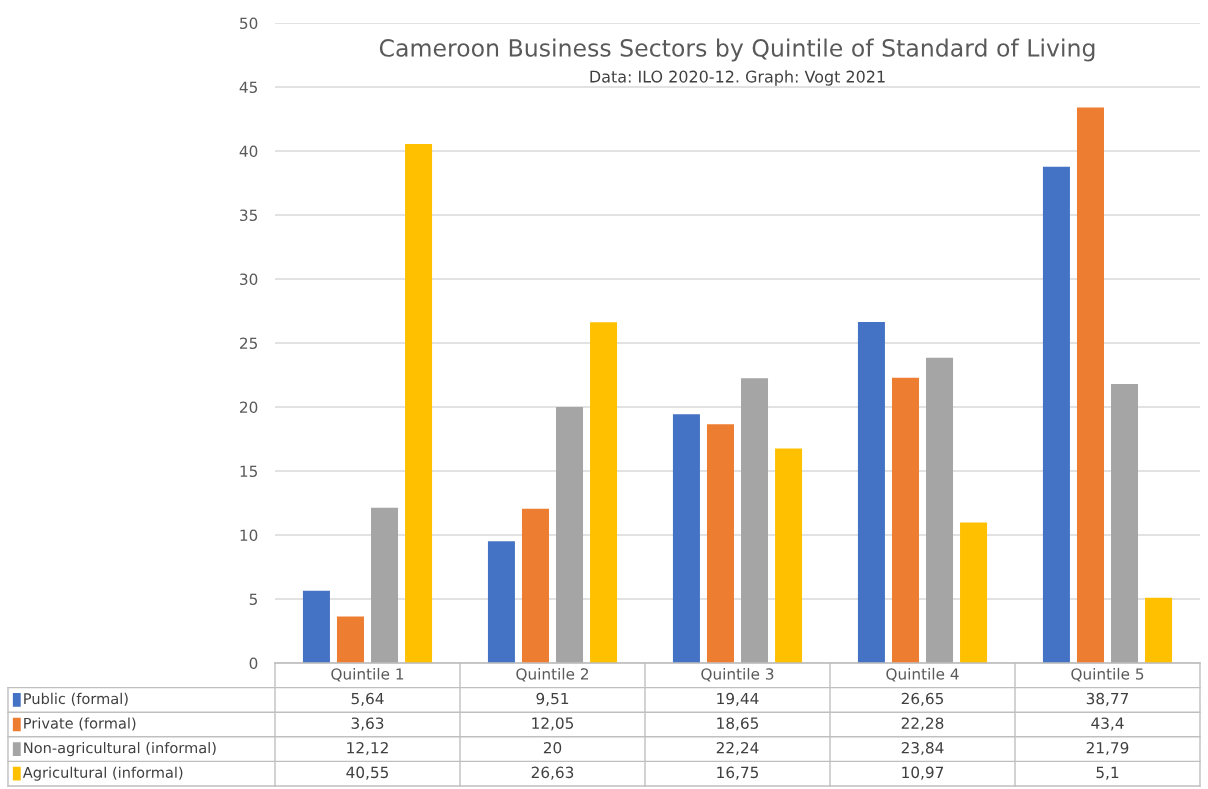 This screenshot has height=789, width=1208. What do you see at coordinates (248, 151) in the screenshot?
I see `y-tick-label: 40` at bounding box center [248, 151].